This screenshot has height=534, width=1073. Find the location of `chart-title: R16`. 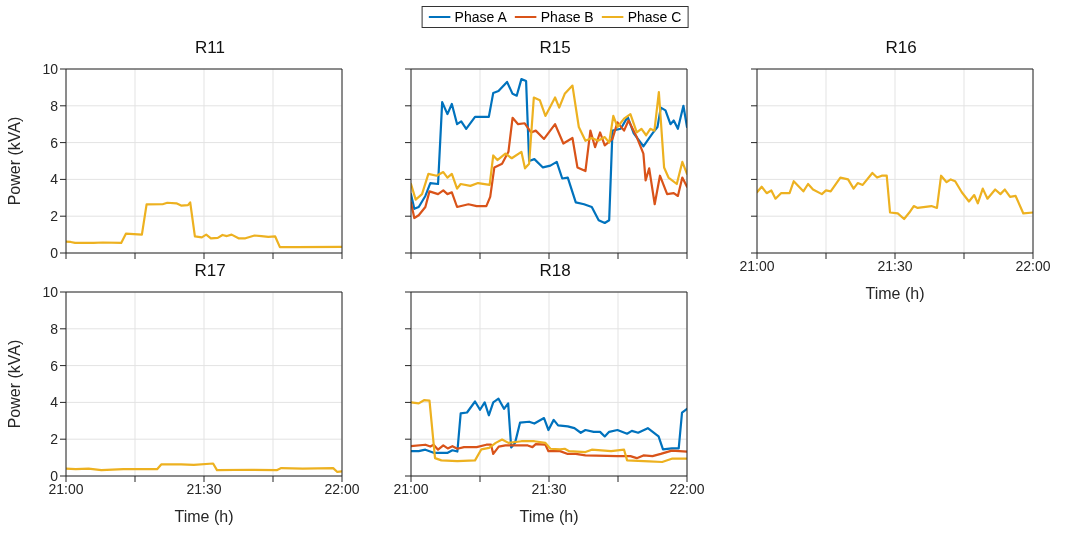

chart-title: R16 is located at coordinates (901, 48).